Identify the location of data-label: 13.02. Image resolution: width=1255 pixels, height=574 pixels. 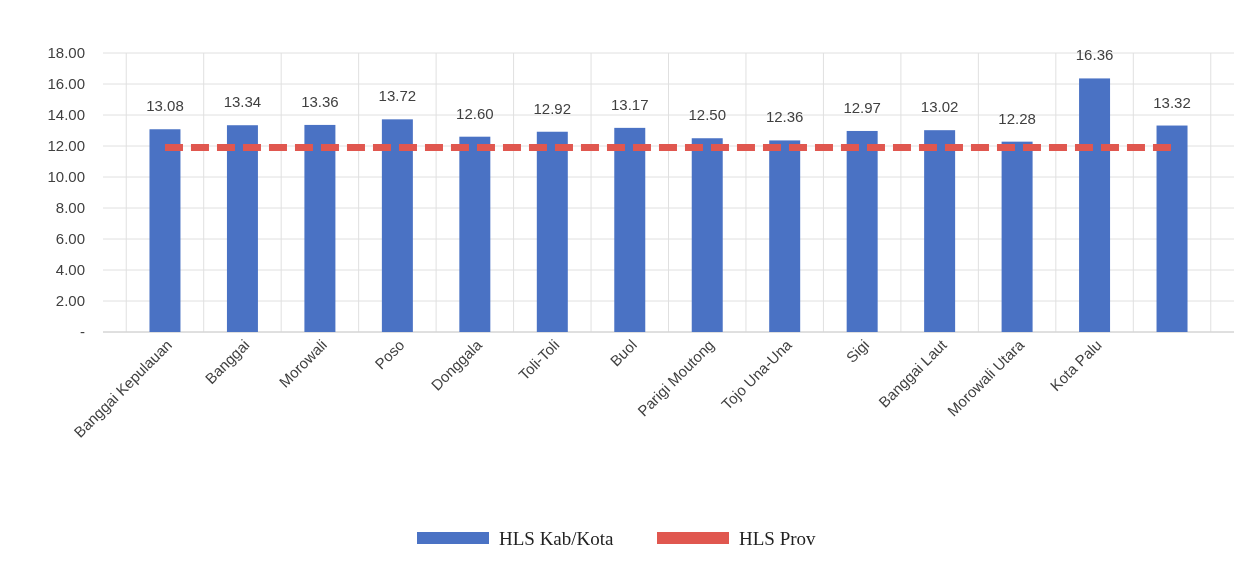
(939, 107).